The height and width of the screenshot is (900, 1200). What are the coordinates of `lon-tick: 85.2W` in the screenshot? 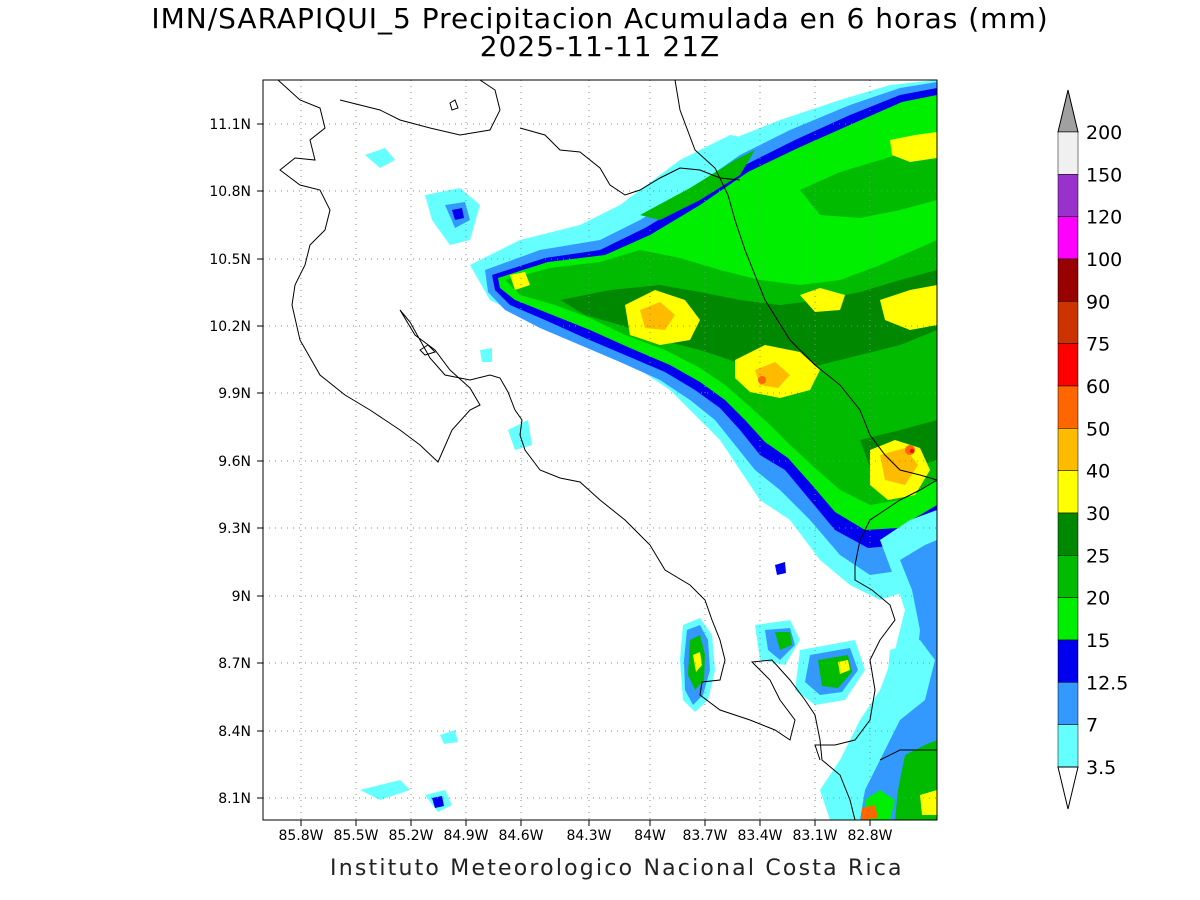 It's located at (410, 836).